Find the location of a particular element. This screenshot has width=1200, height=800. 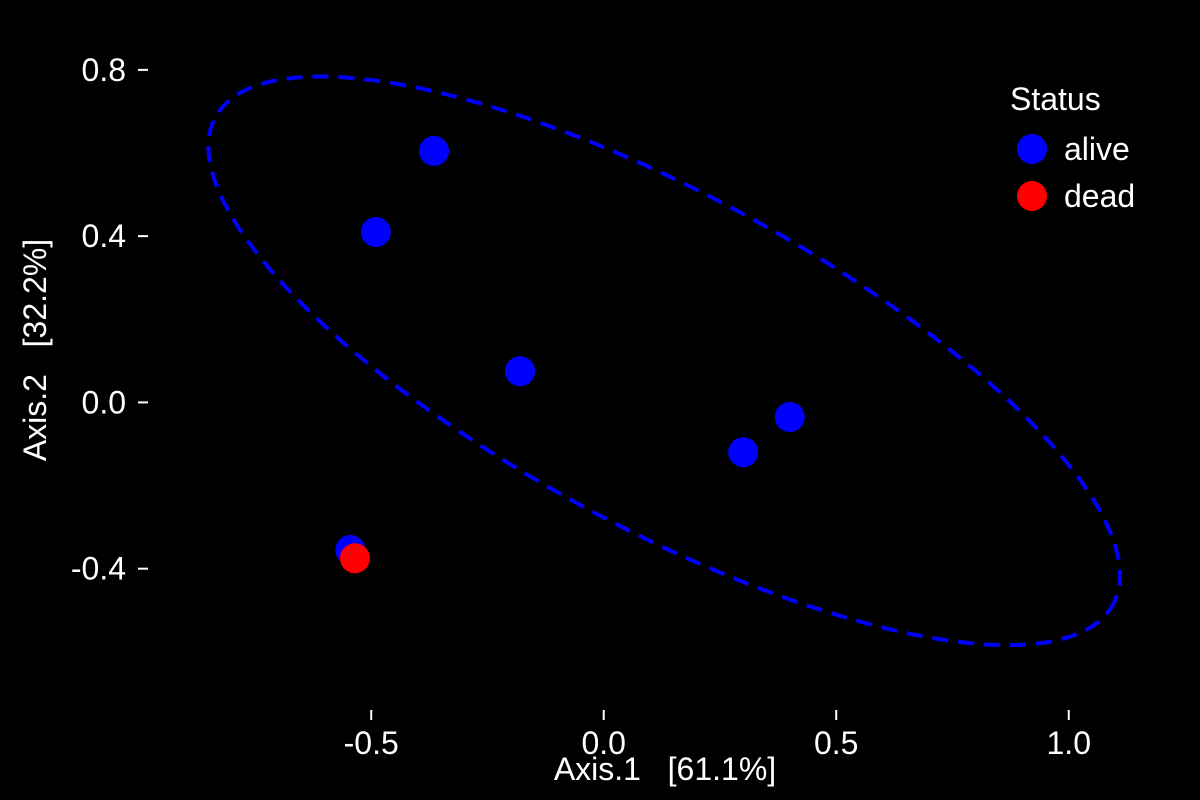

x-tick-label: 0.5 is located at coordinates (836, 743).